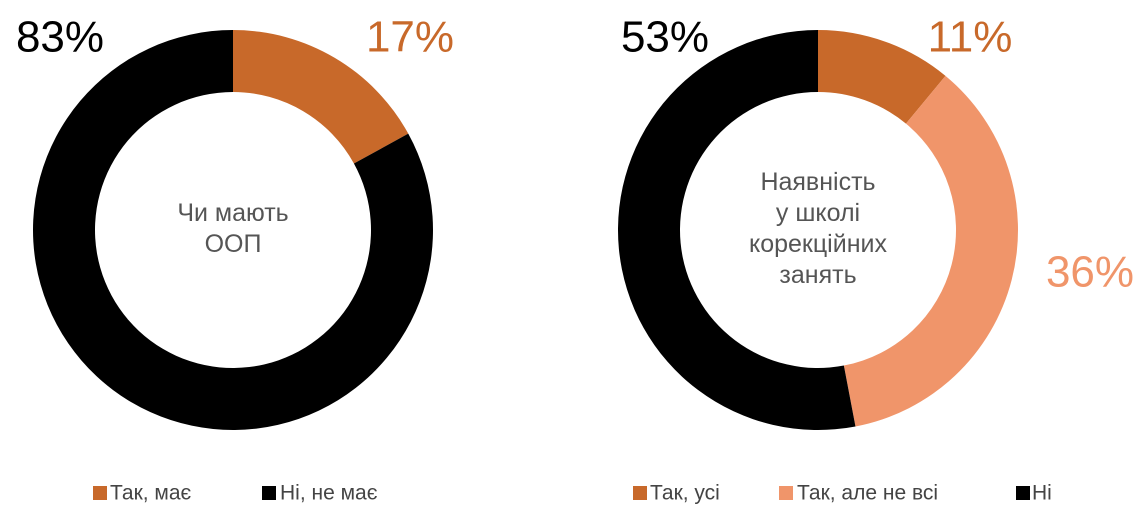  What do you see at coordinates (60, 37) in the screenshot?
I see `value-label: 83%` at bounding box center [60, 37].